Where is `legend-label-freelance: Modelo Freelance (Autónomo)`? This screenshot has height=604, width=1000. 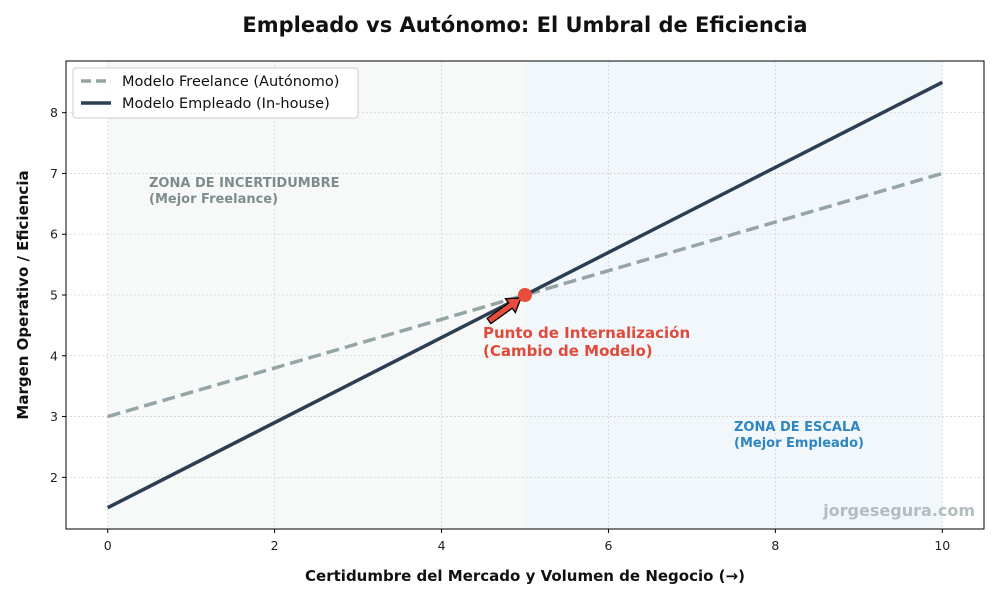
legend-label-freelance: Modelo Freelance (Autónomo) is located at coordinates (230, 82).